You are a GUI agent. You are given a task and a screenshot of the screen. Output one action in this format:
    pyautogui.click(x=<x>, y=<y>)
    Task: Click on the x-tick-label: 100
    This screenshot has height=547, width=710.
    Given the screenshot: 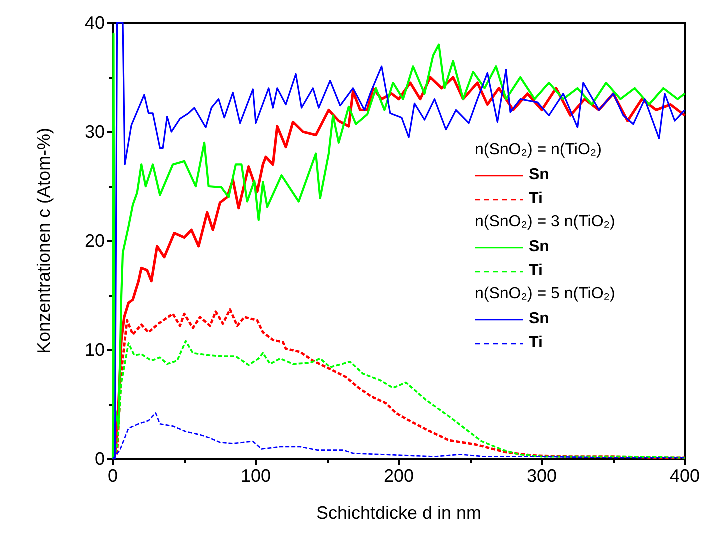 What is the action you would take?
    pyautogui.click(x=256, y=476)
    